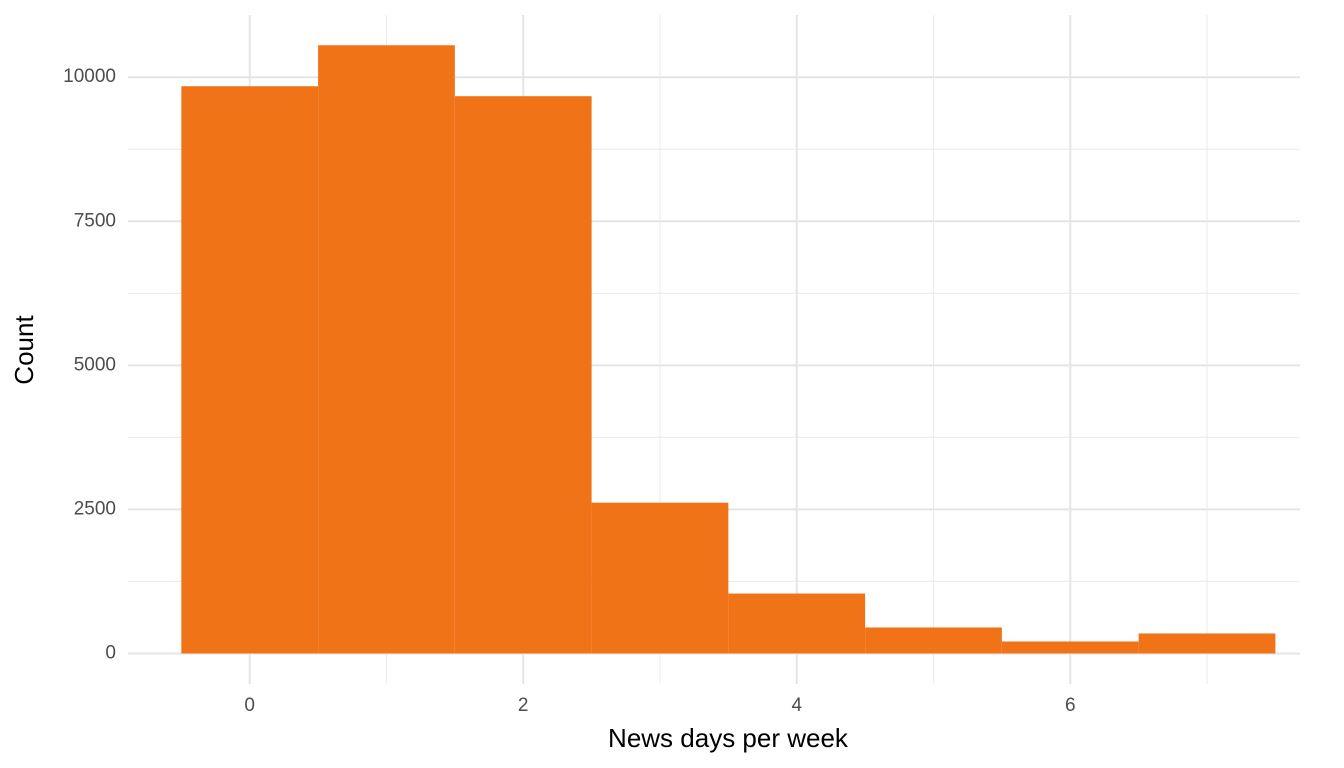 Image resolution: width=1344 pixels, height=768 pixels. Describe the element at coordinates (796, 705) in the screenshot. I see `x-tick-label: 4` at that location.